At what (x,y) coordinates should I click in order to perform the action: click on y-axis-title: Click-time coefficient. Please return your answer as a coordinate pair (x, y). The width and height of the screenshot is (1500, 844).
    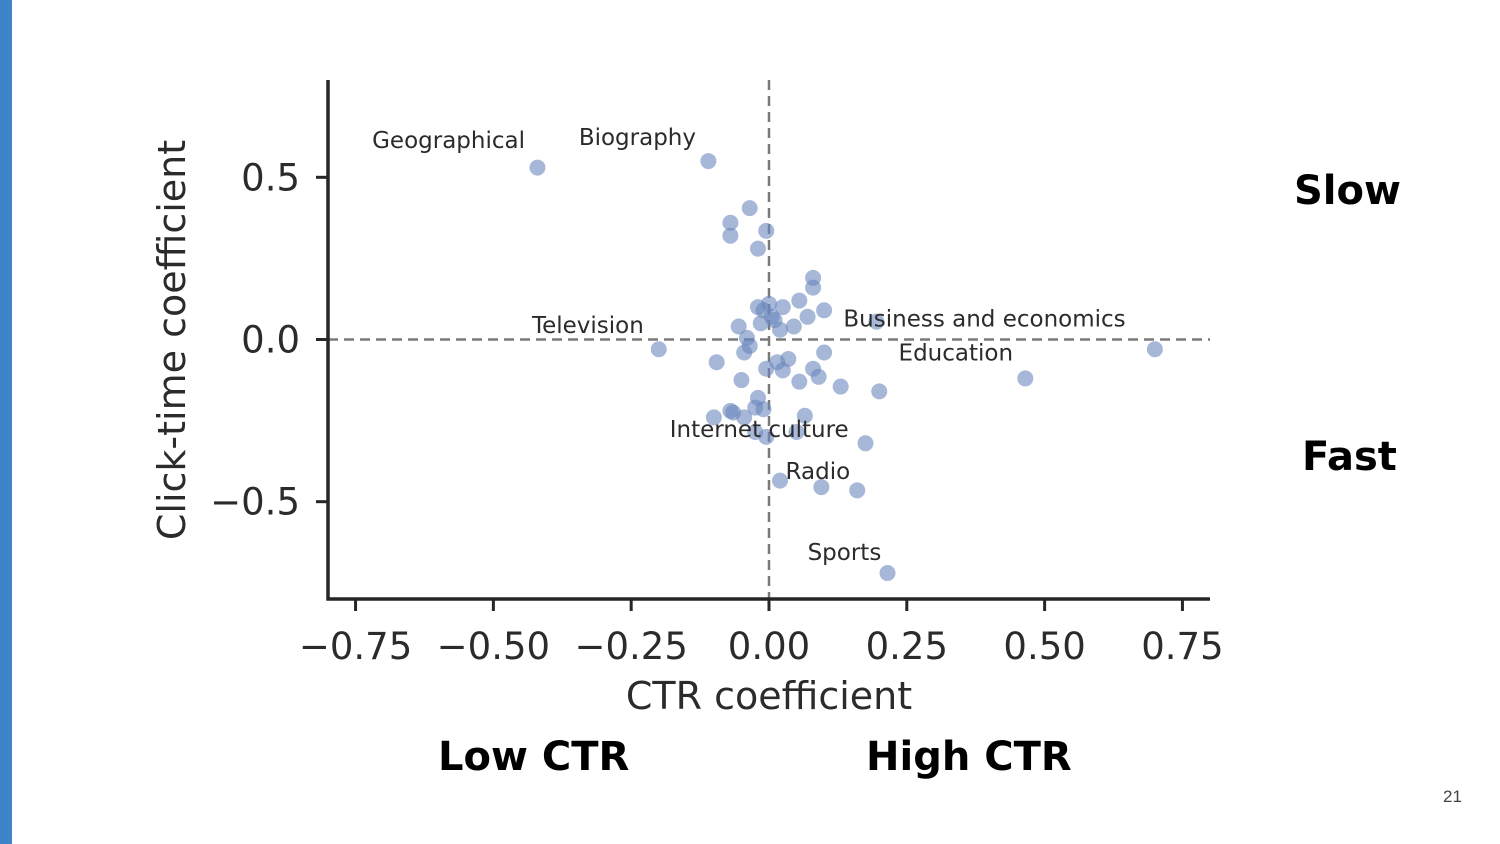
    Looking at the image, I should click on (172, 340).